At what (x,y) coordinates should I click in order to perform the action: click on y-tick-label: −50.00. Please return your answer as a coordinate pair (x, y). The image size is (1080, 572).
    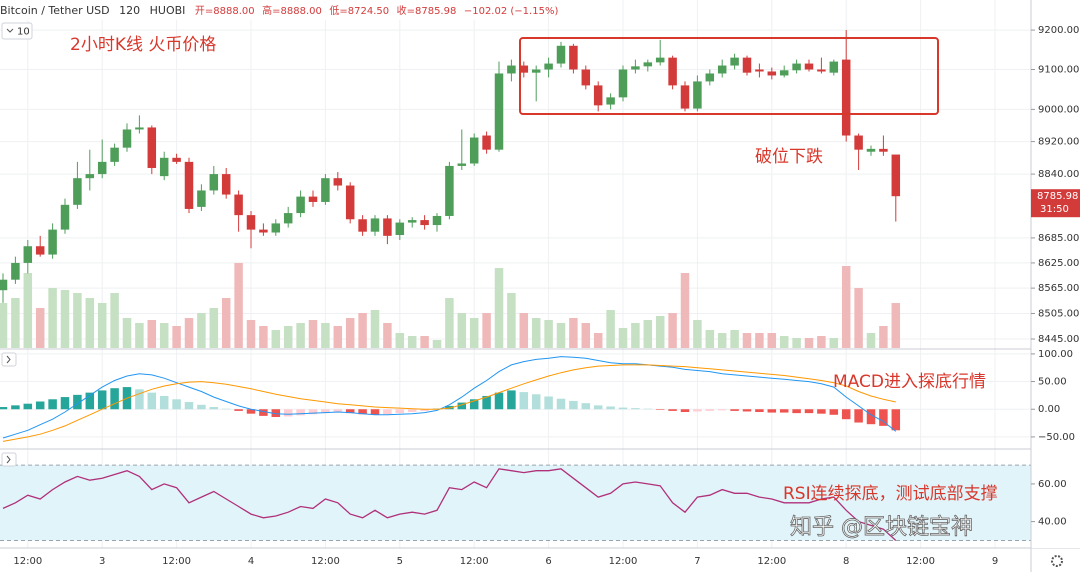
    Looking at the image, I should click on (1056, 437).